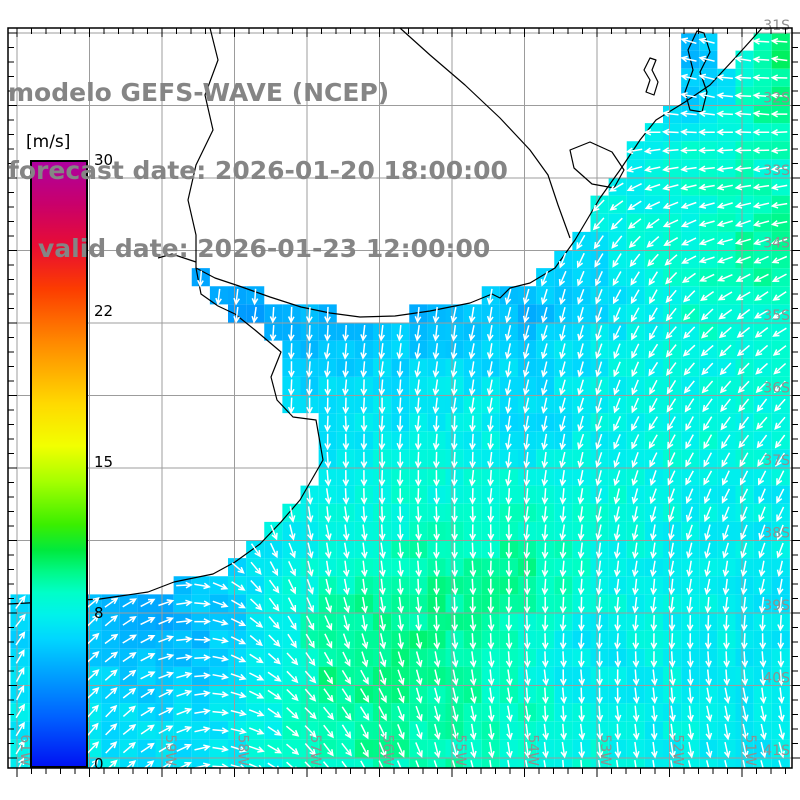 The height and width of the screenshot is (800, 800). I want to click on colorbar-tick-label: 0, so click(99, 764).